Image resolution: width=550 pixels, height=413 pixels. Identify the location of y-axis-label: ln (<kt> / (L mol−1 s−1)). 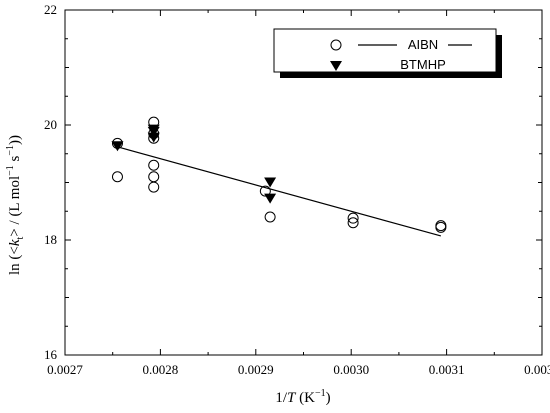
(15, 205).